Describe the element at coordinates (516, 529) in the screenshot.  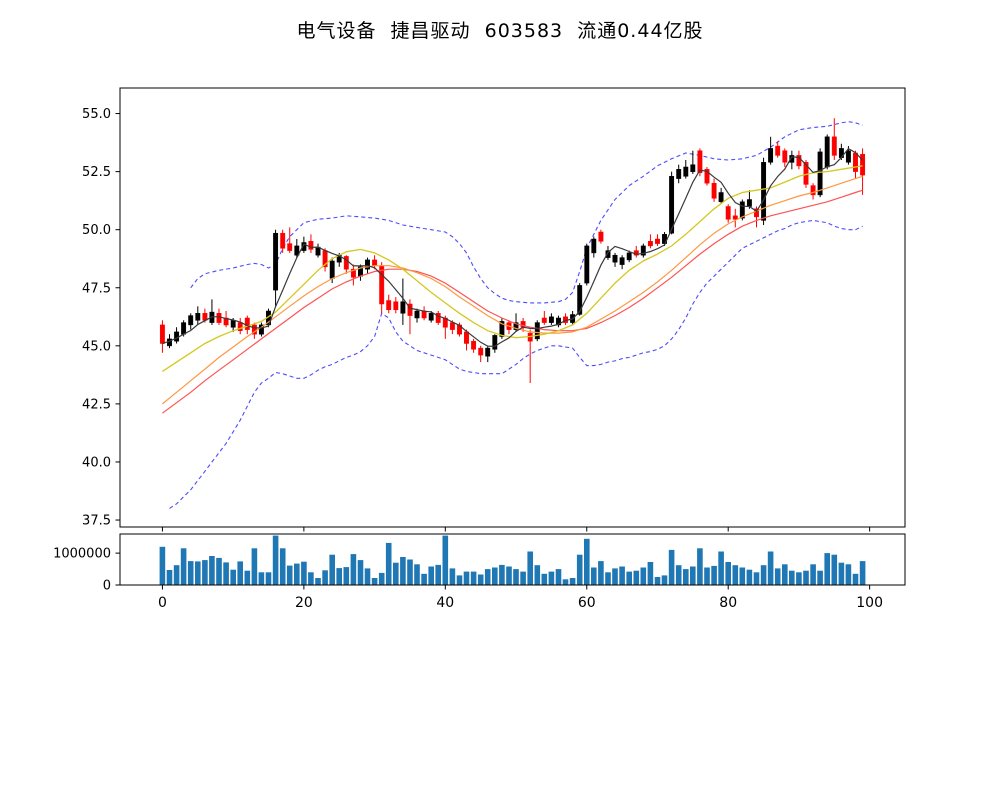
I see `price-x-axis` at that location.